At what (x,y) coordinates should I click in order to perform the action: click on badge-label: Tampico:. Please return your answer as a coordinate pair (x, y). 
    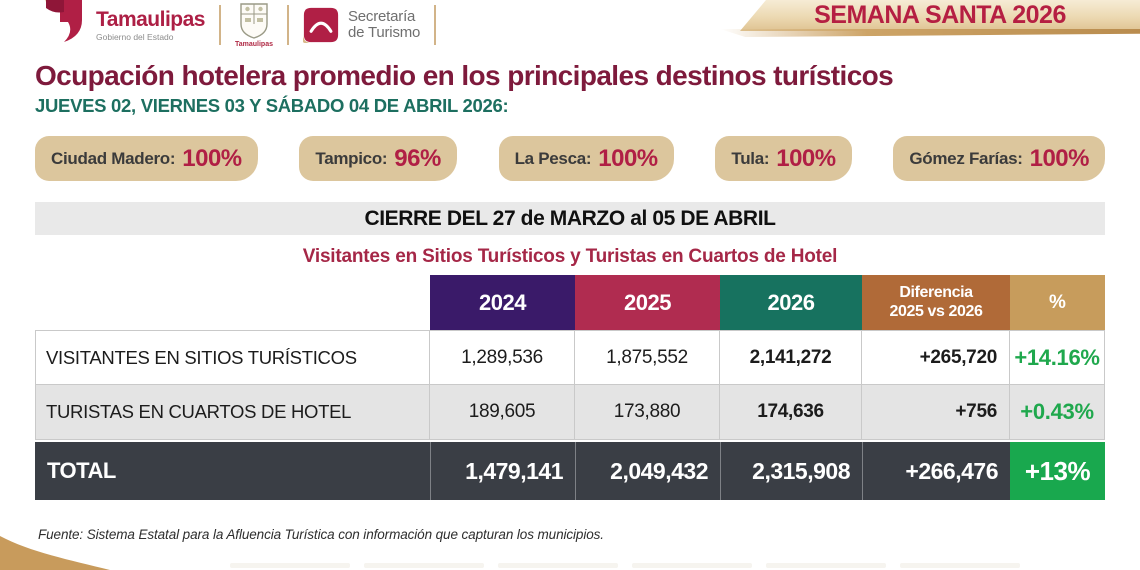
    Looking at the image, I should click on (351, 158).